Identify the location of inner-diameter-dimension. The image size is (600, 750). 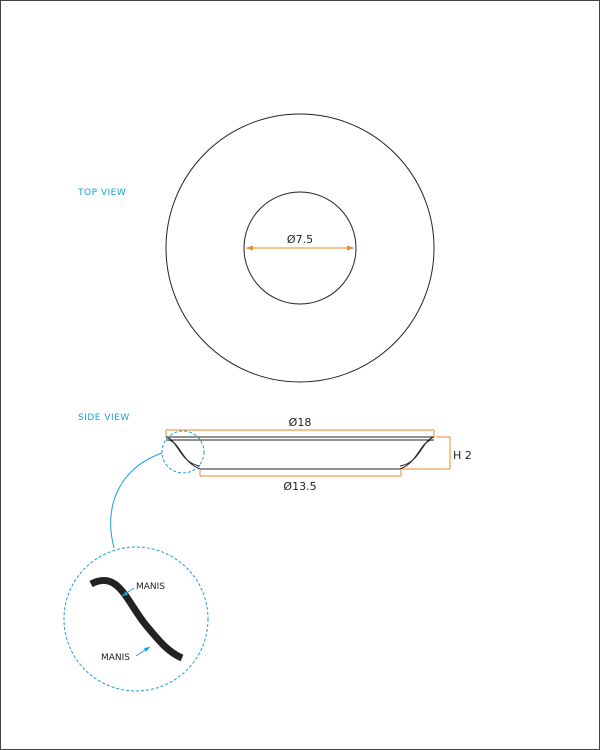
(300, 248).